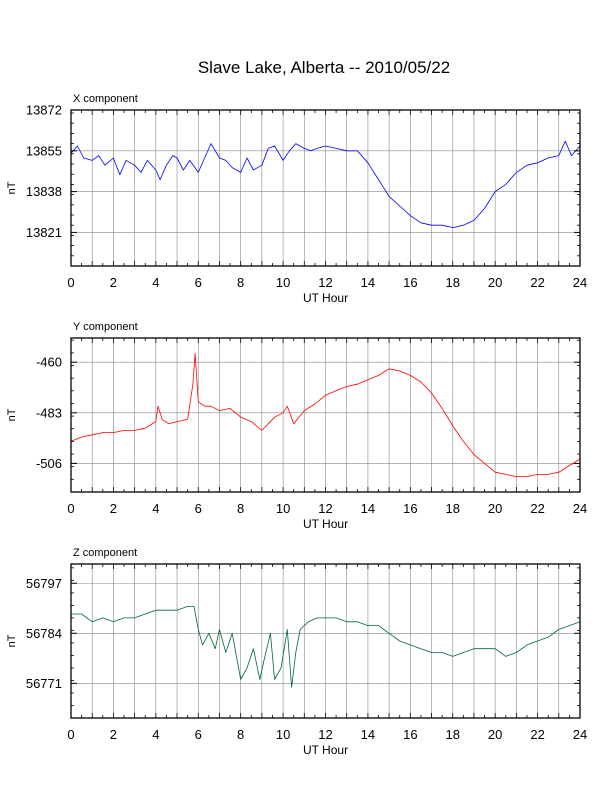 The image size is (612, 792). I want to click on y-tick-label: 13872, so click(44, 110).